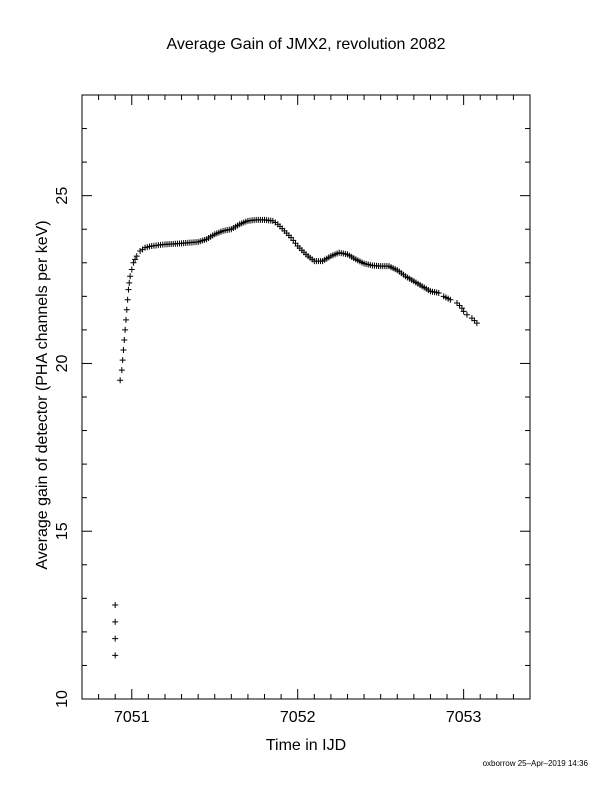 The image size is (612, 792). What do you see at coordinates (464, 717) in the screenshot?
I see `x-tick-label: 7053` at bounding box center [464, 717].